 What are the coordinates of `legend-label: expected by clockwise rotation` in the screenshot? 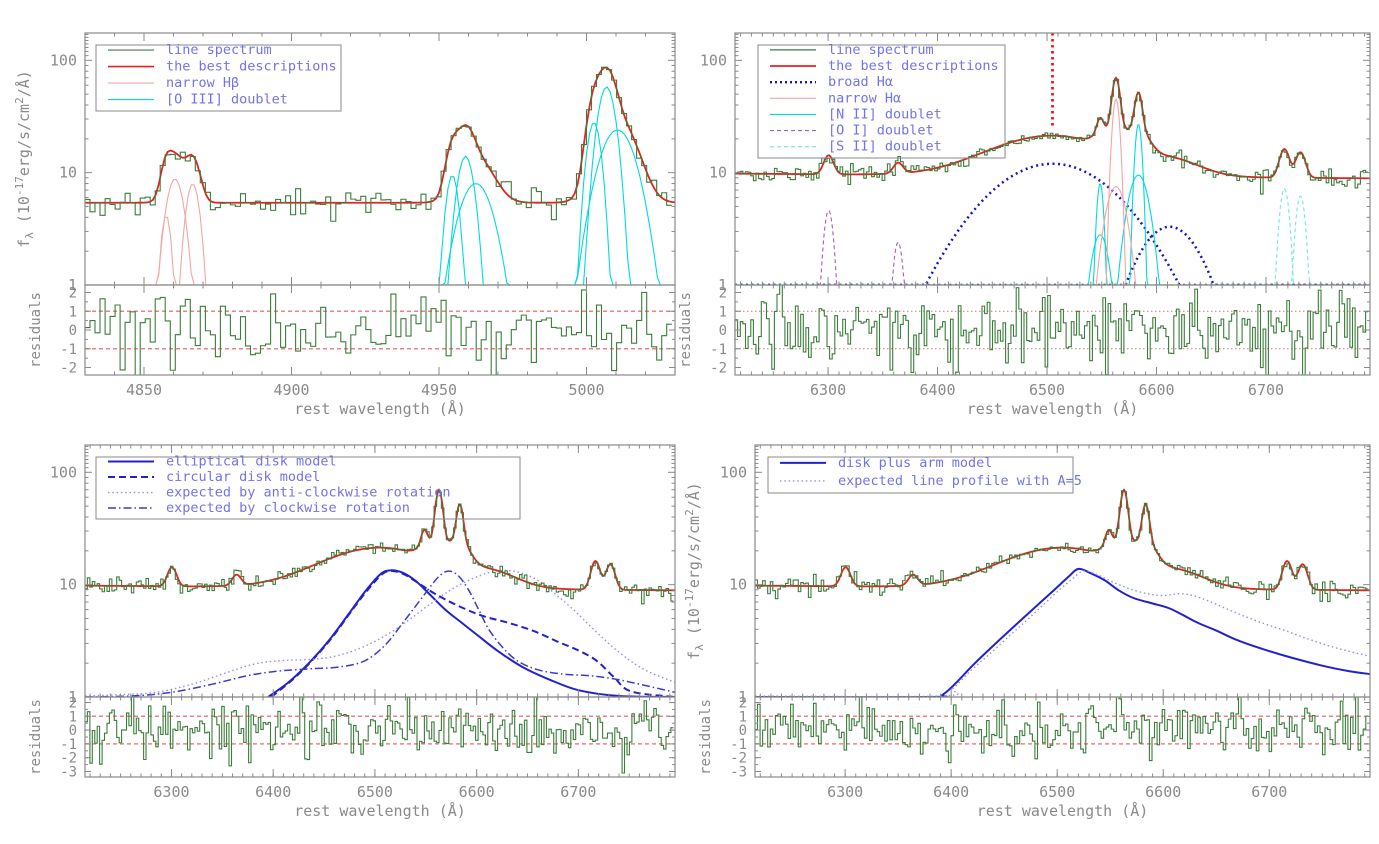 It's located at (288, 508).